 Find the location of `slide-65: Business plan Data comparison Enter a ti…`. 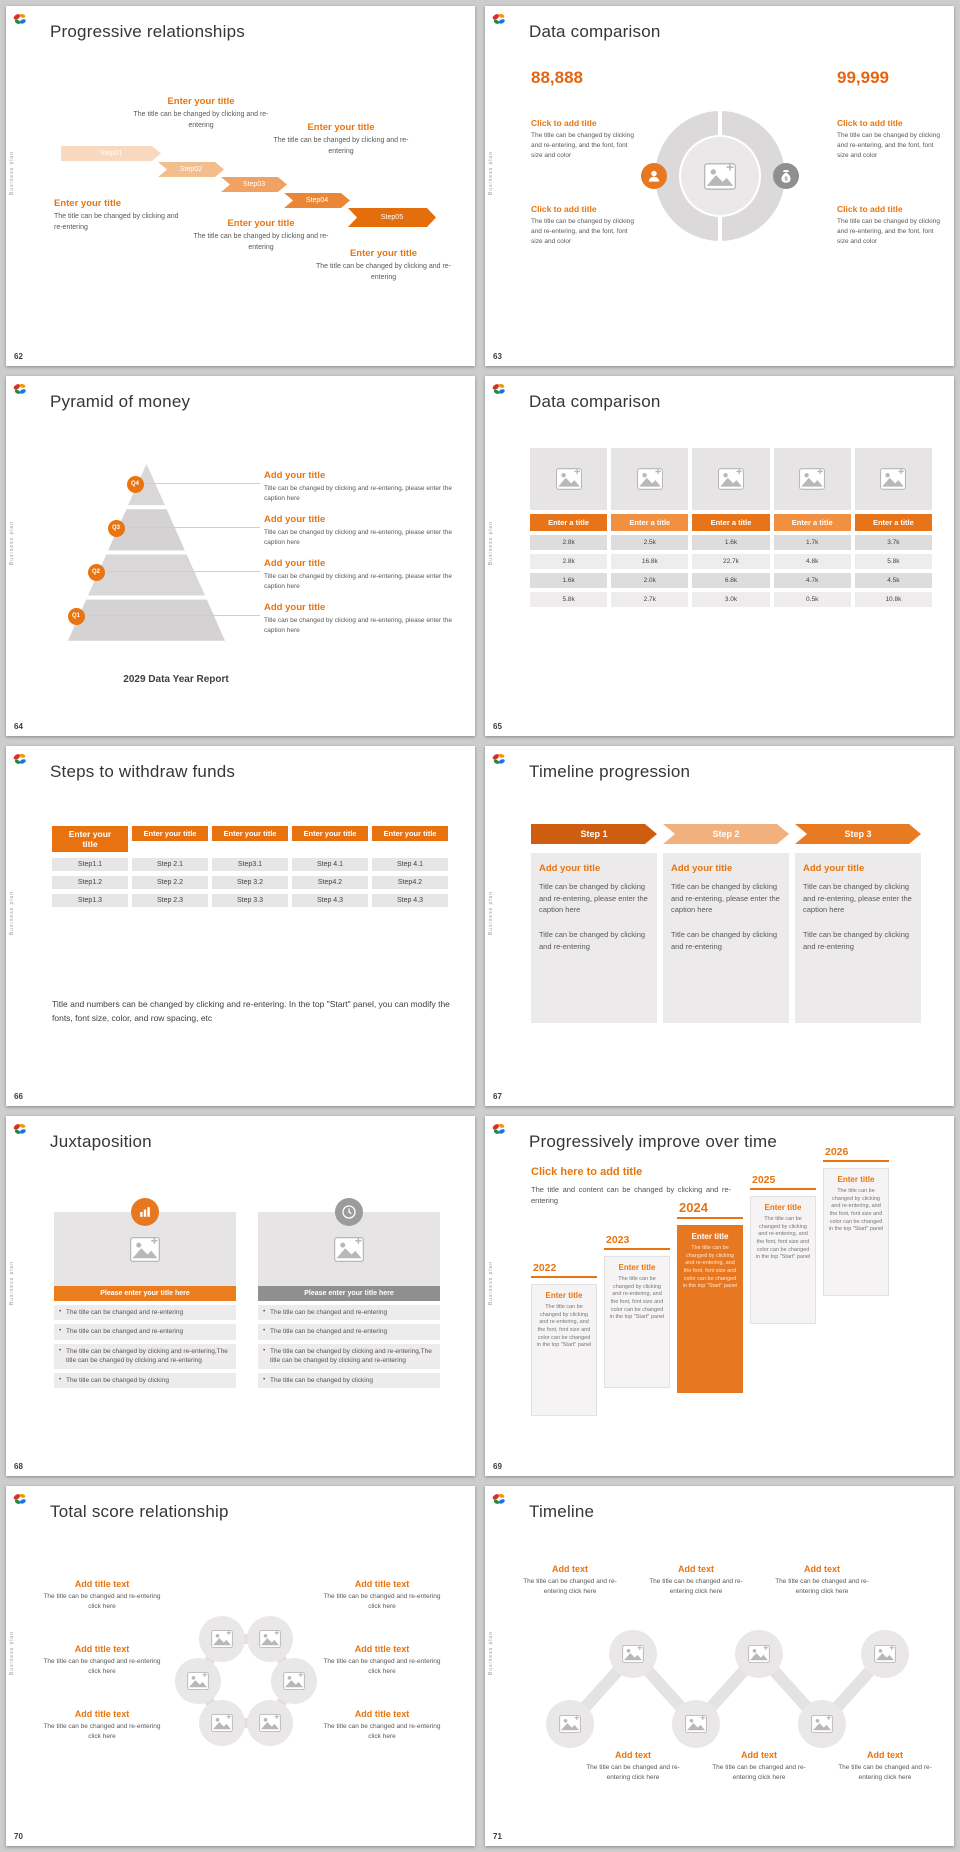

slide-65: Business plan Data comparison Enter a ti… is located at coordinates (719, 556).